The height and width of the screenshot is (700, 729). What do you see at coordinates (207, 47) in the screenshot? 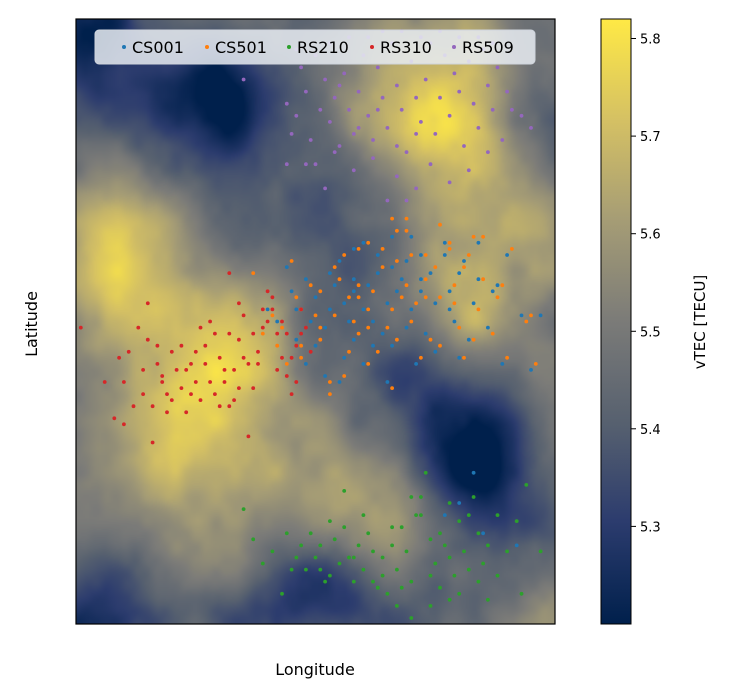
I see `legend-marker-cs501` at bounding box center [207, 47].